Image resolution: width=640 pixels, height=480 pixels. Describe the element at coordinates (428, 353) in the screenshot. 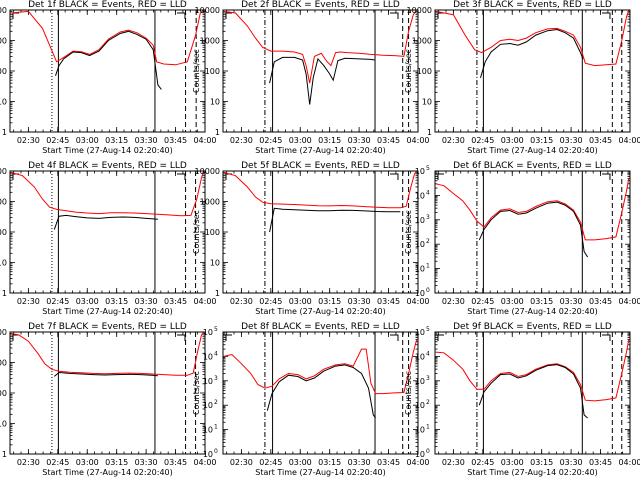

I see `y-tick-exponent: 4` at that location.